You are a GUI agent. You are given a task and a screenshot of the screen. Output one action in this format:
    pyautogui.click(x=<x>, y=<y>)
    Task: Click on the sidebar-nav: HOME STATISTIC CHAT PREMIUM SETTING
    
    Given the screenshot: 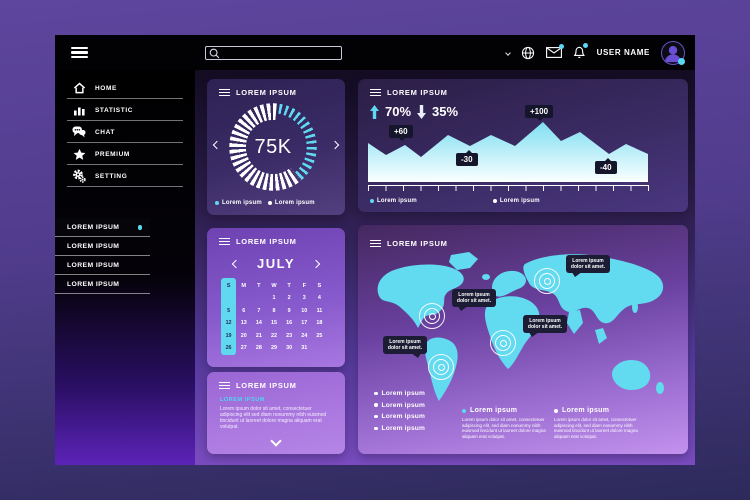 What is the action you would take?
    pyautogui.click(x=125, y=128)
    